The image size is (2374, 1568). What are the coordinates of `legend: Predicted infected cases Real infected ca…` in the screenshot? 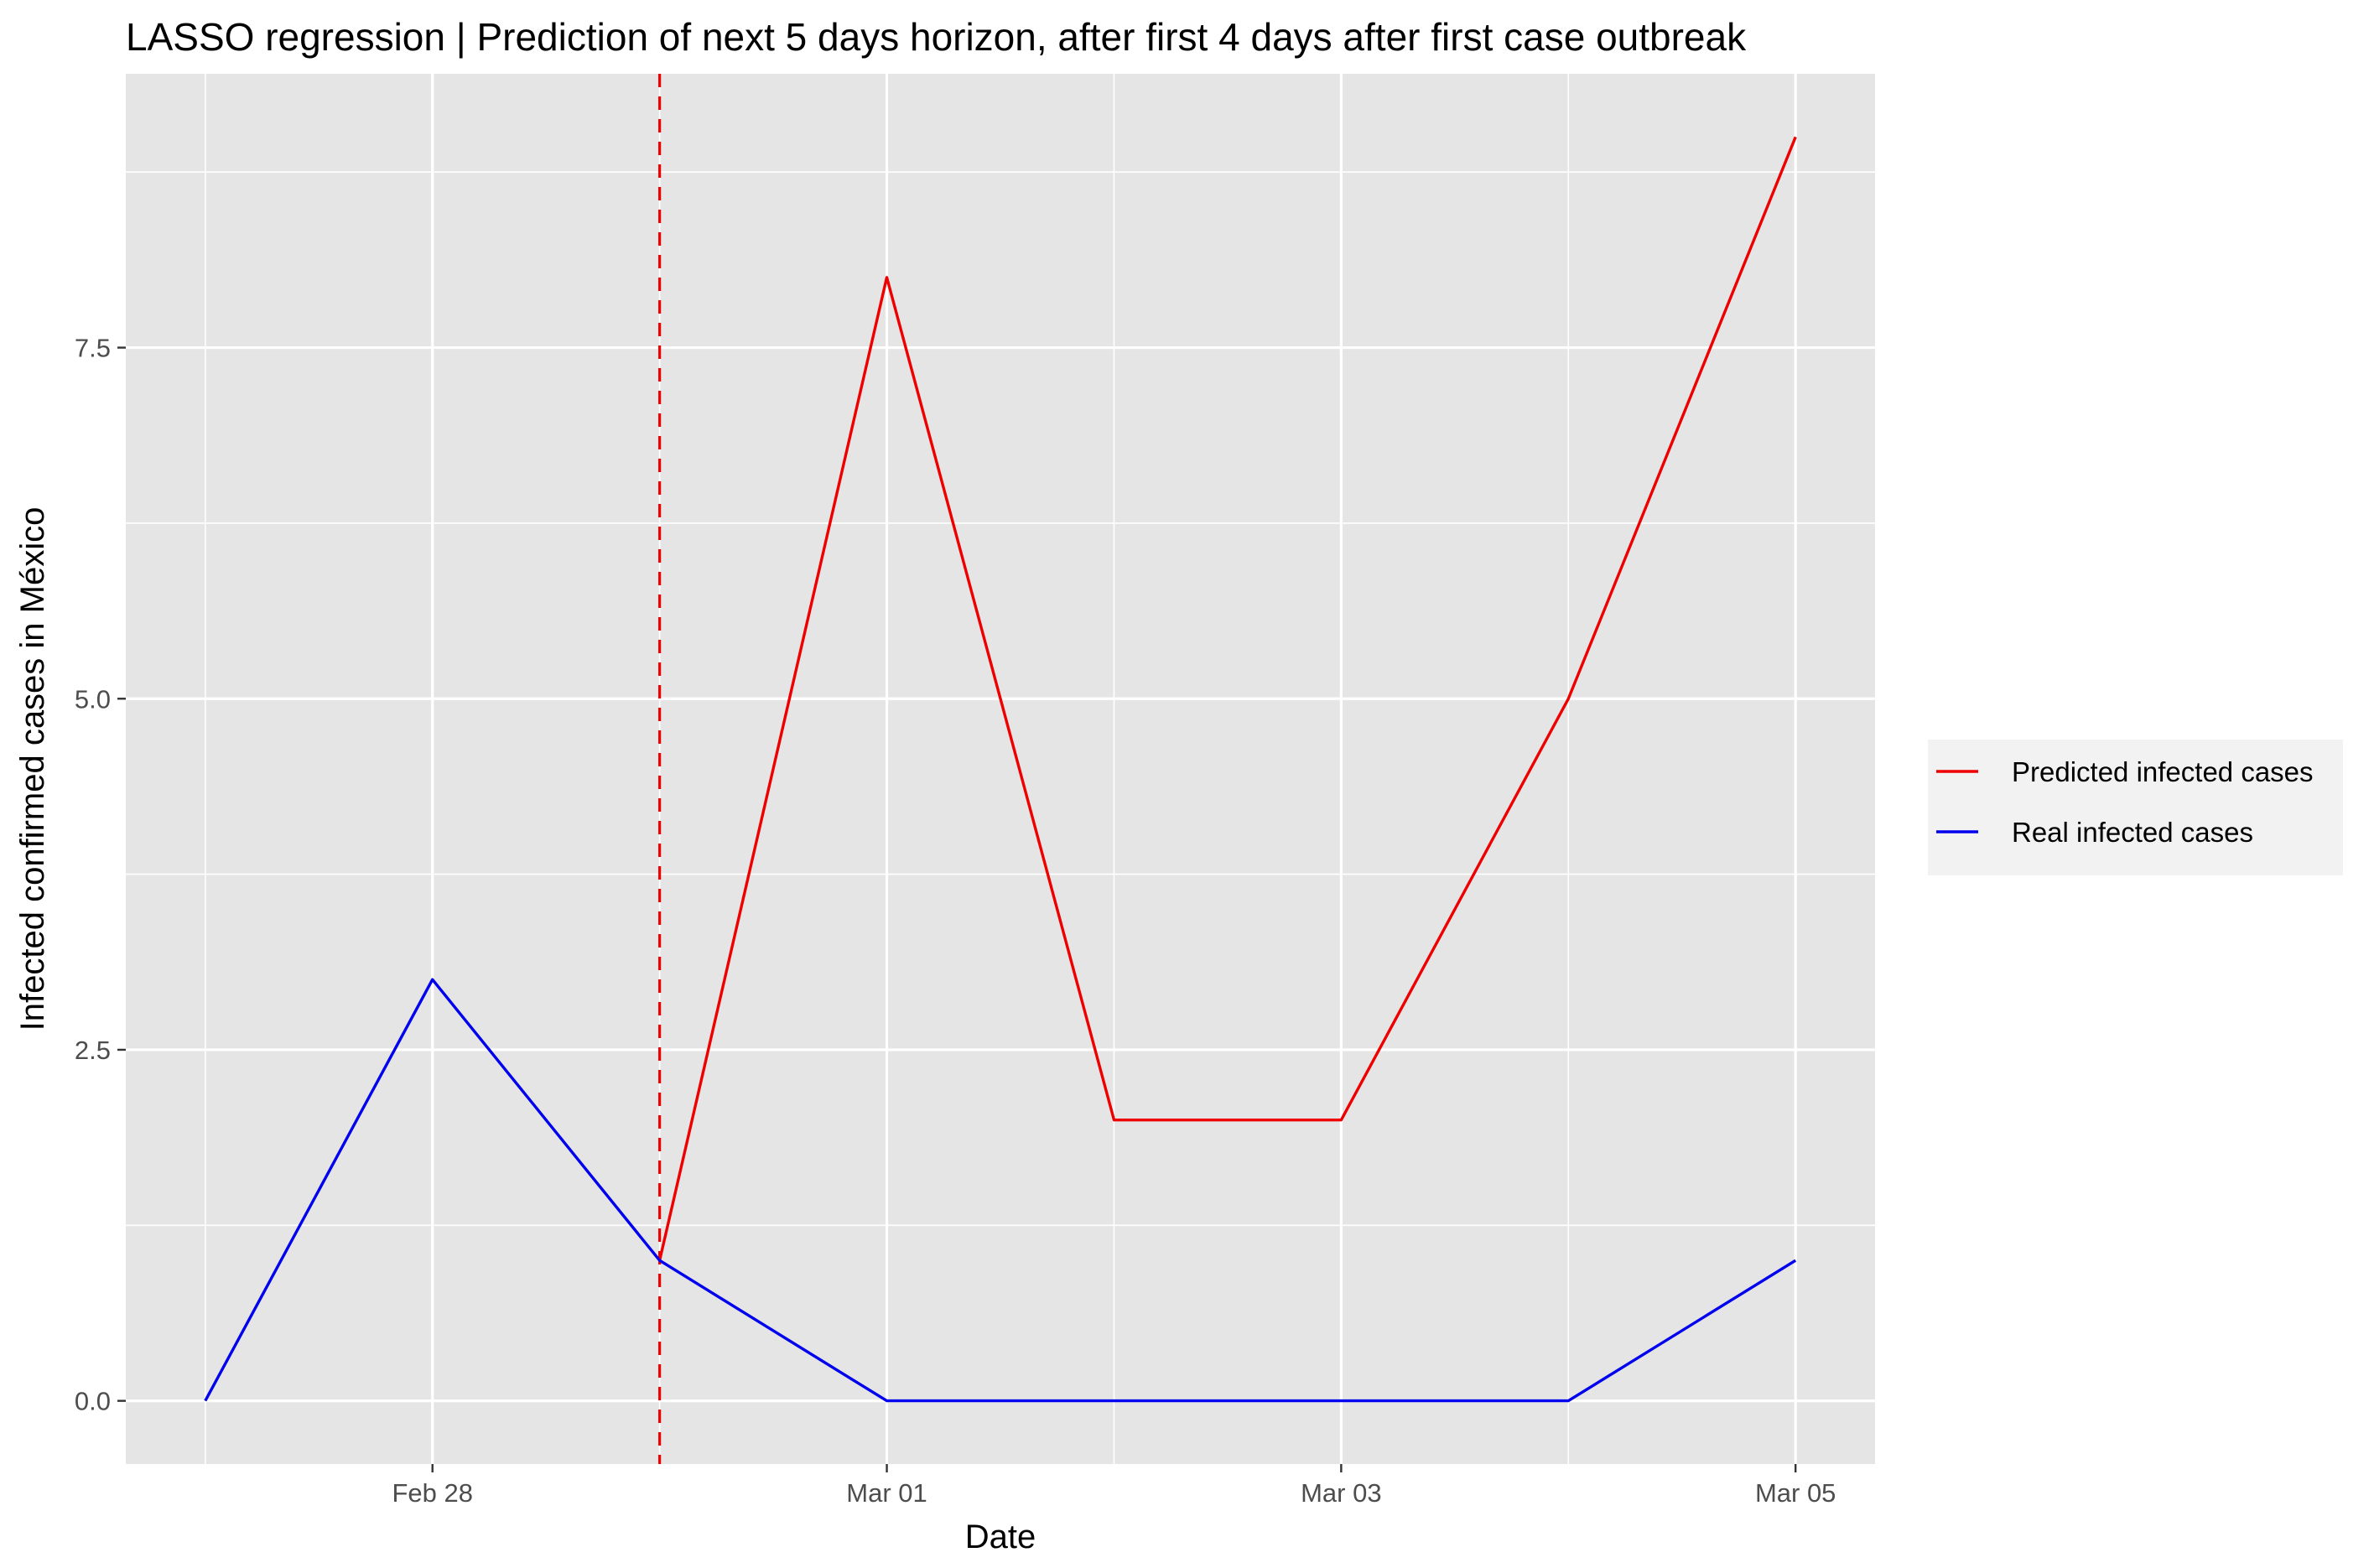 It's located at (2135, 807).